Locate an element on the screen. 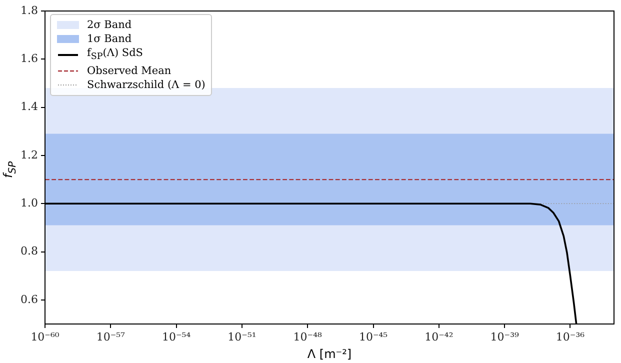  x-tick-label: 10⁻⁵⁷ is located at coordinates (111, 337).